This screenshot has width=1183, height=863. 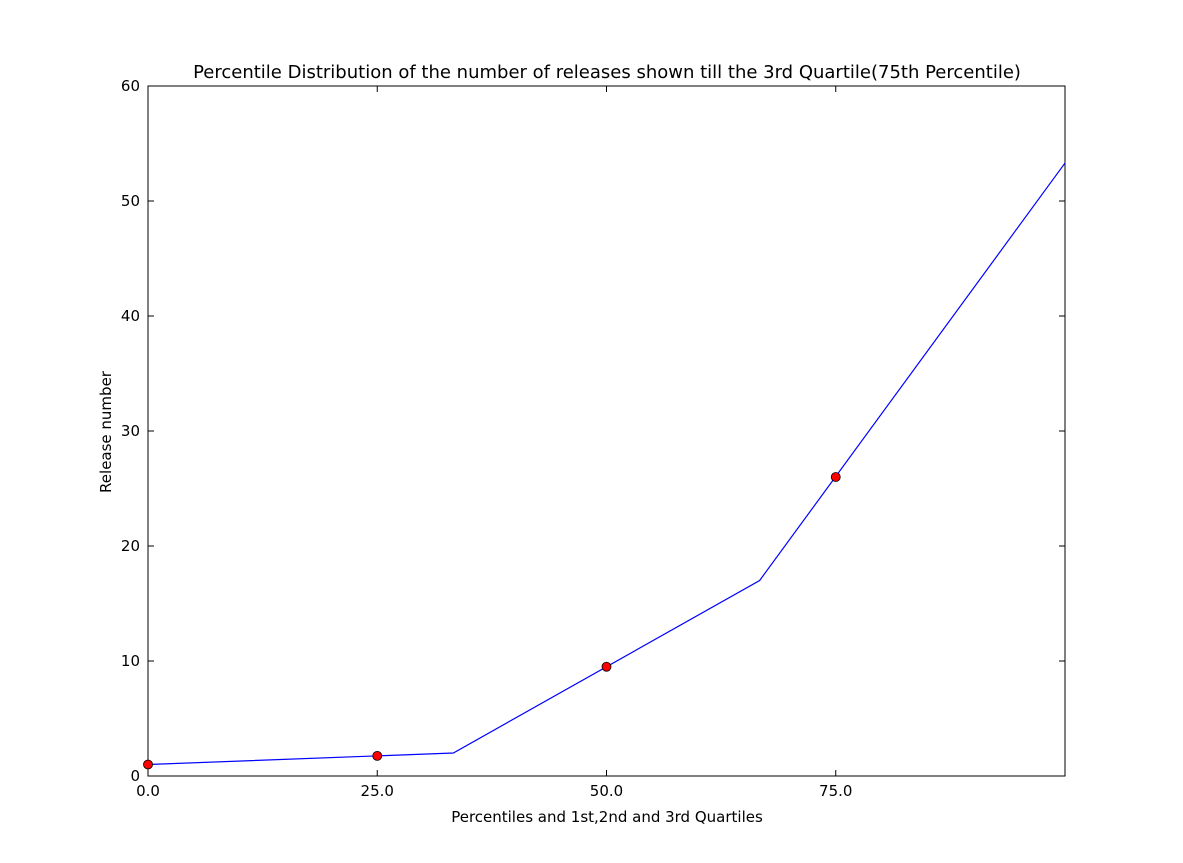 I want to click on x-tick-label: 25.0, so click(x=377, y=791).